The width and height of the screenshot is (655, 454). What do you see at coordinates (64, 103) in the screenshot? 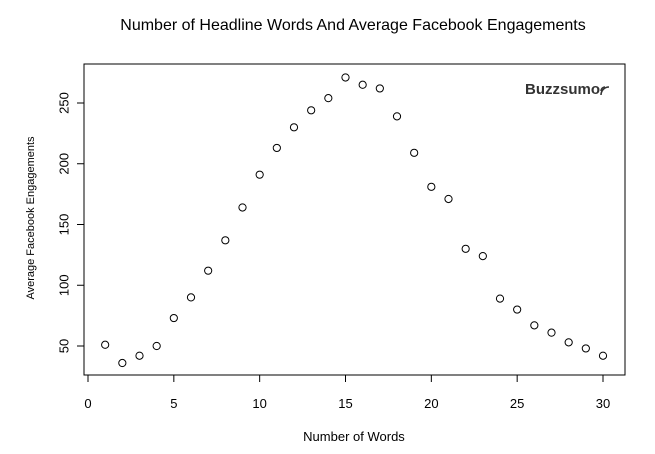
I see `y-tick-label: 250` at bounding box center [64, 103].